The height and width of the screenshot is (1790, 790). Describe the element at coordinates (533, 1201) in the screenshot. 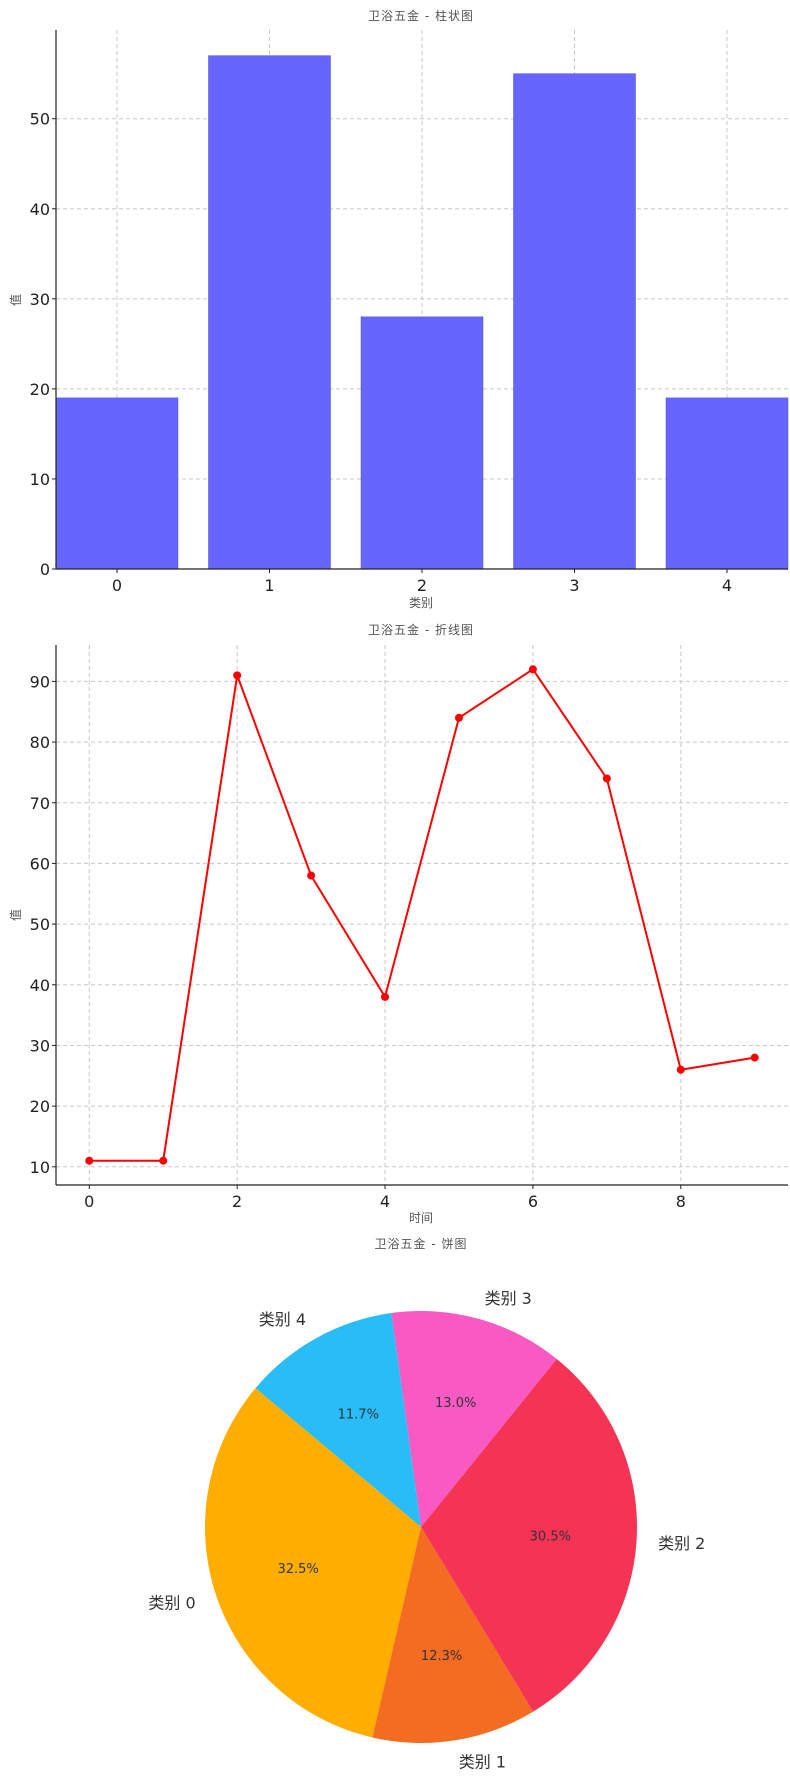

I see `line-xtick-label: 6` at that location.